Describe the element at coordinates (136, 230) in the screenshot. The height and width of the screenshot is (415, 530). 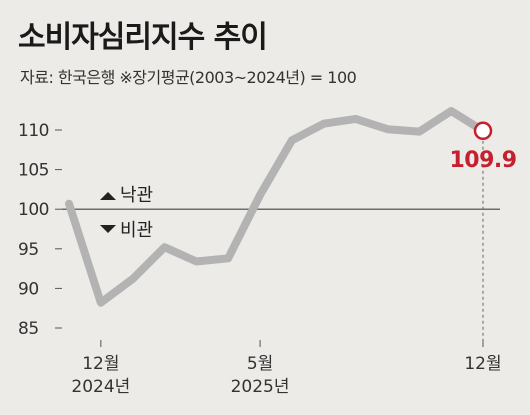
I see `legend-down-label: 비관` at that location.